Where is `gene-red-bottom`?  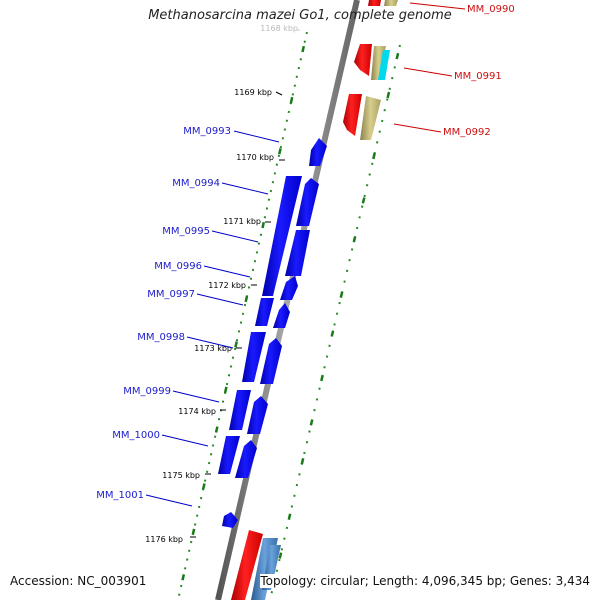 gene-red-bottom is located at coordinates (247, 565).